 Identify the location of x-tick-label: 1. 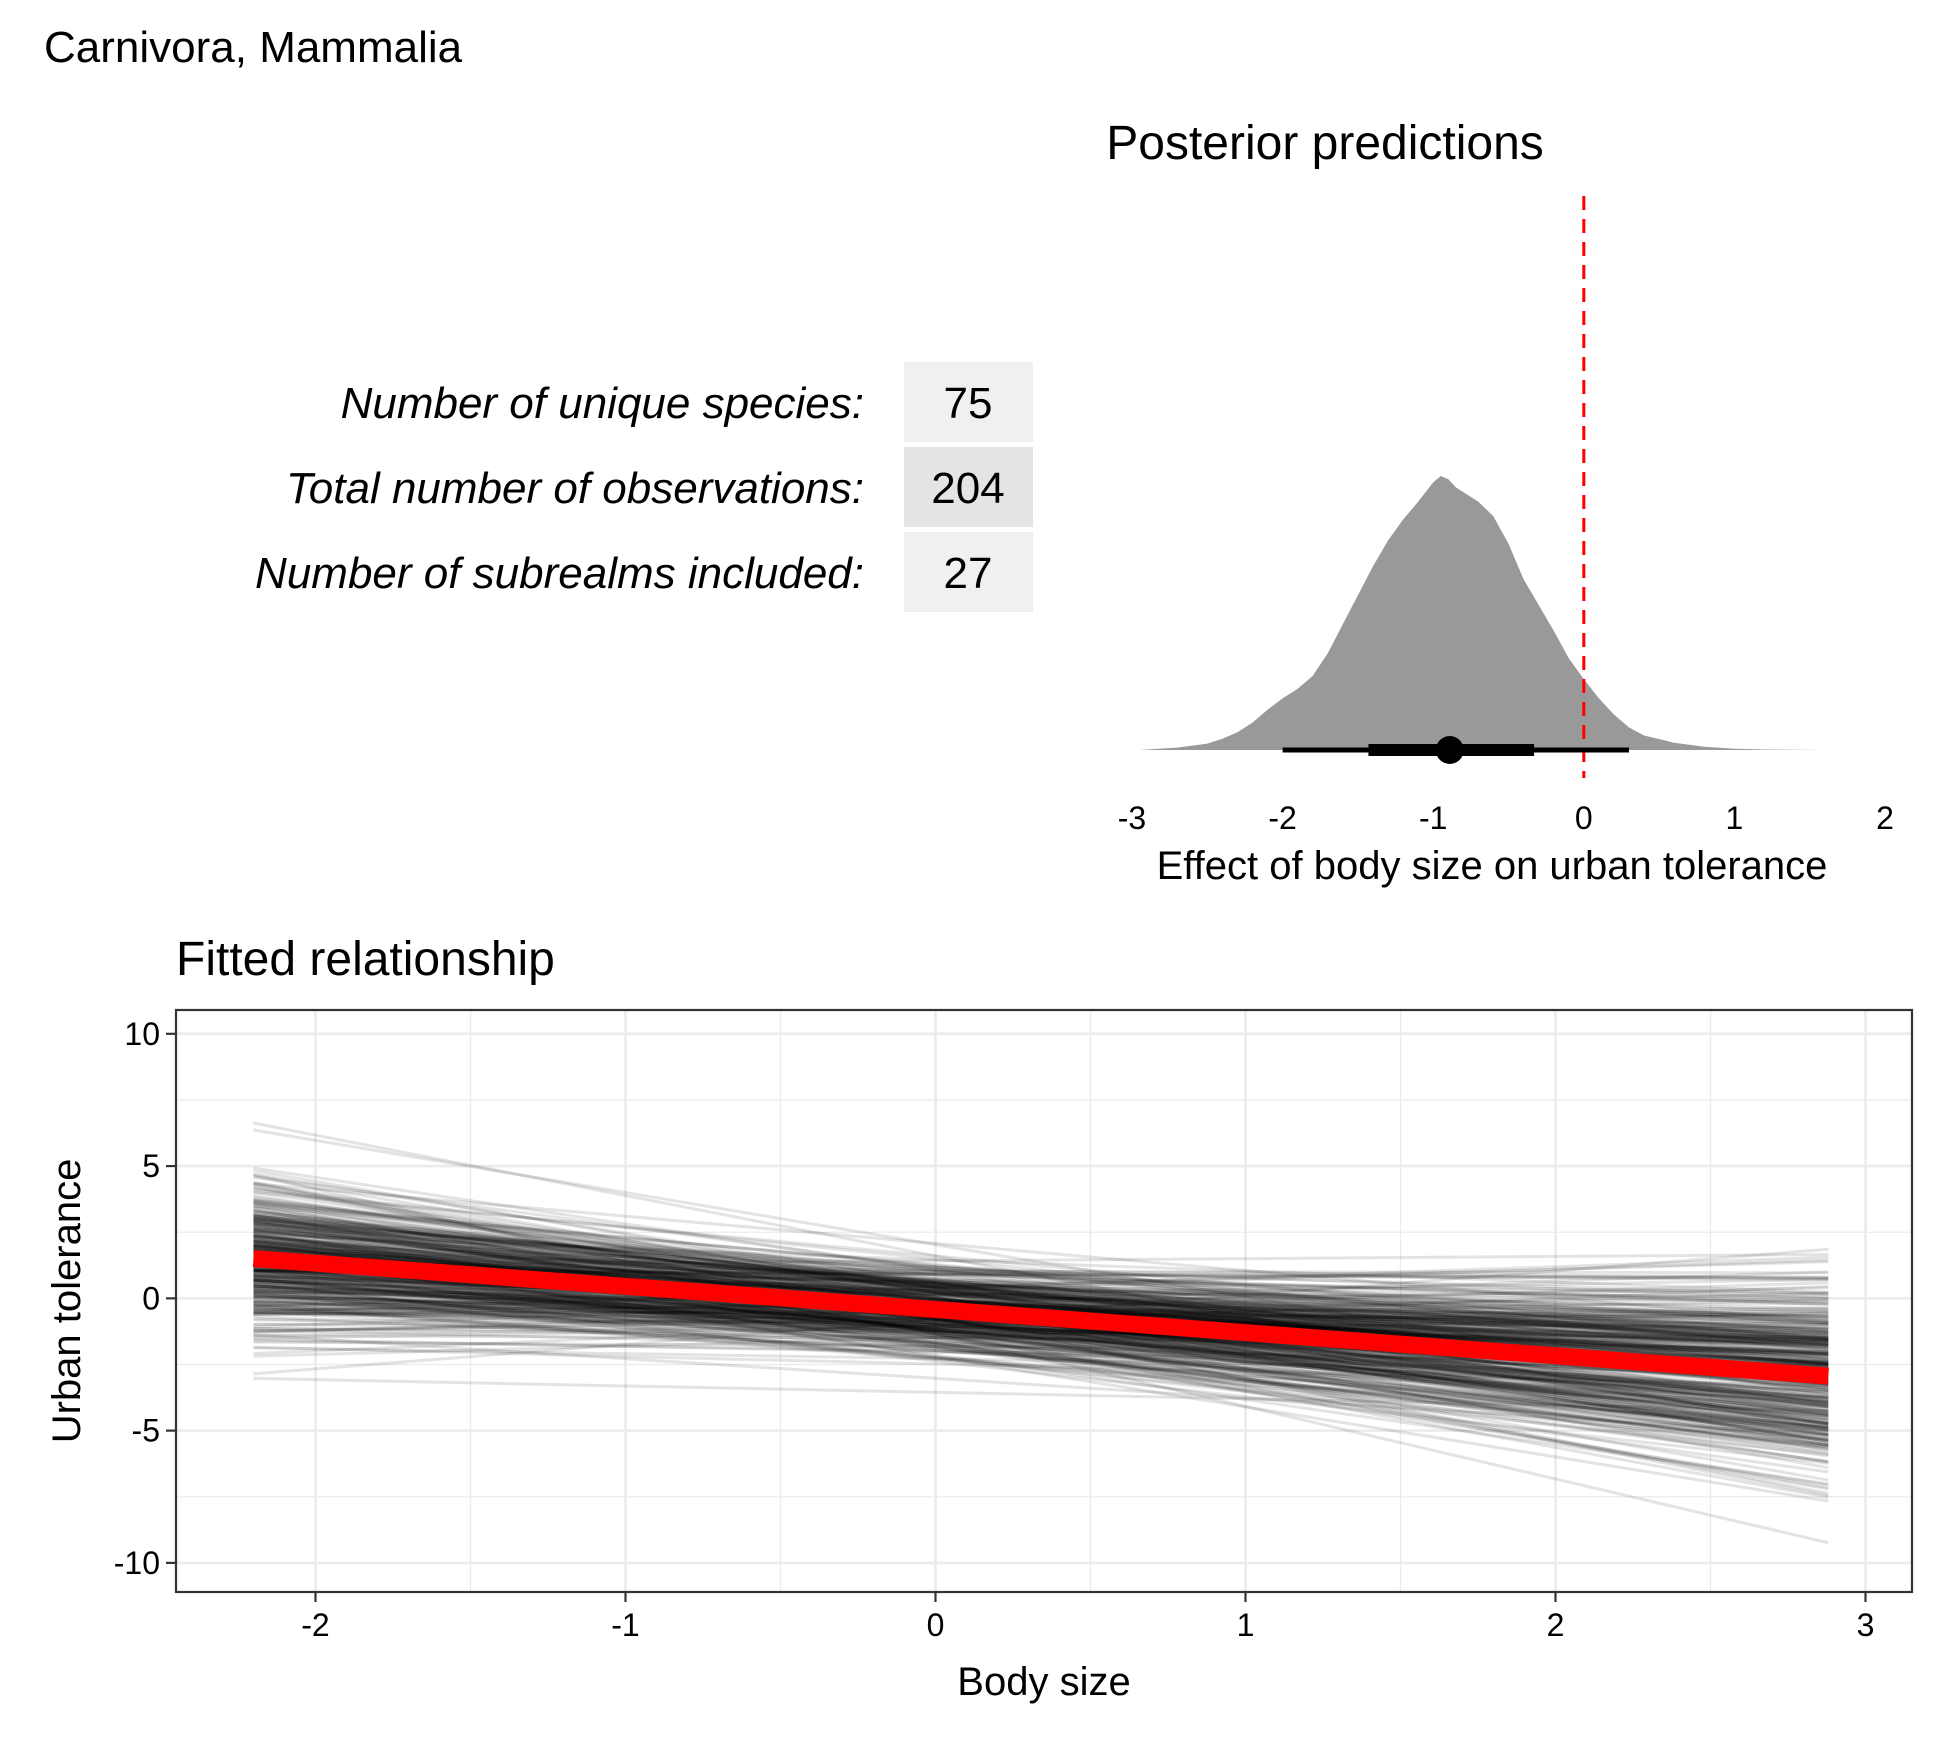
(1246, 1625).